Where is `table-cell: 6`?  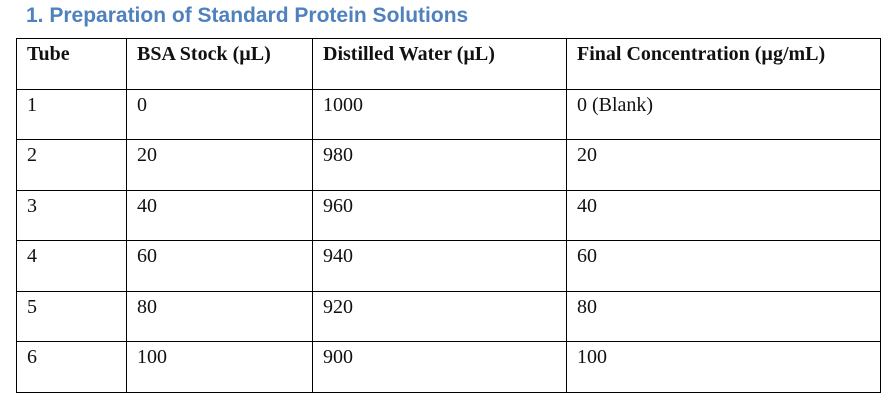
table-cell: 6 is located at coordinates (71, 367).